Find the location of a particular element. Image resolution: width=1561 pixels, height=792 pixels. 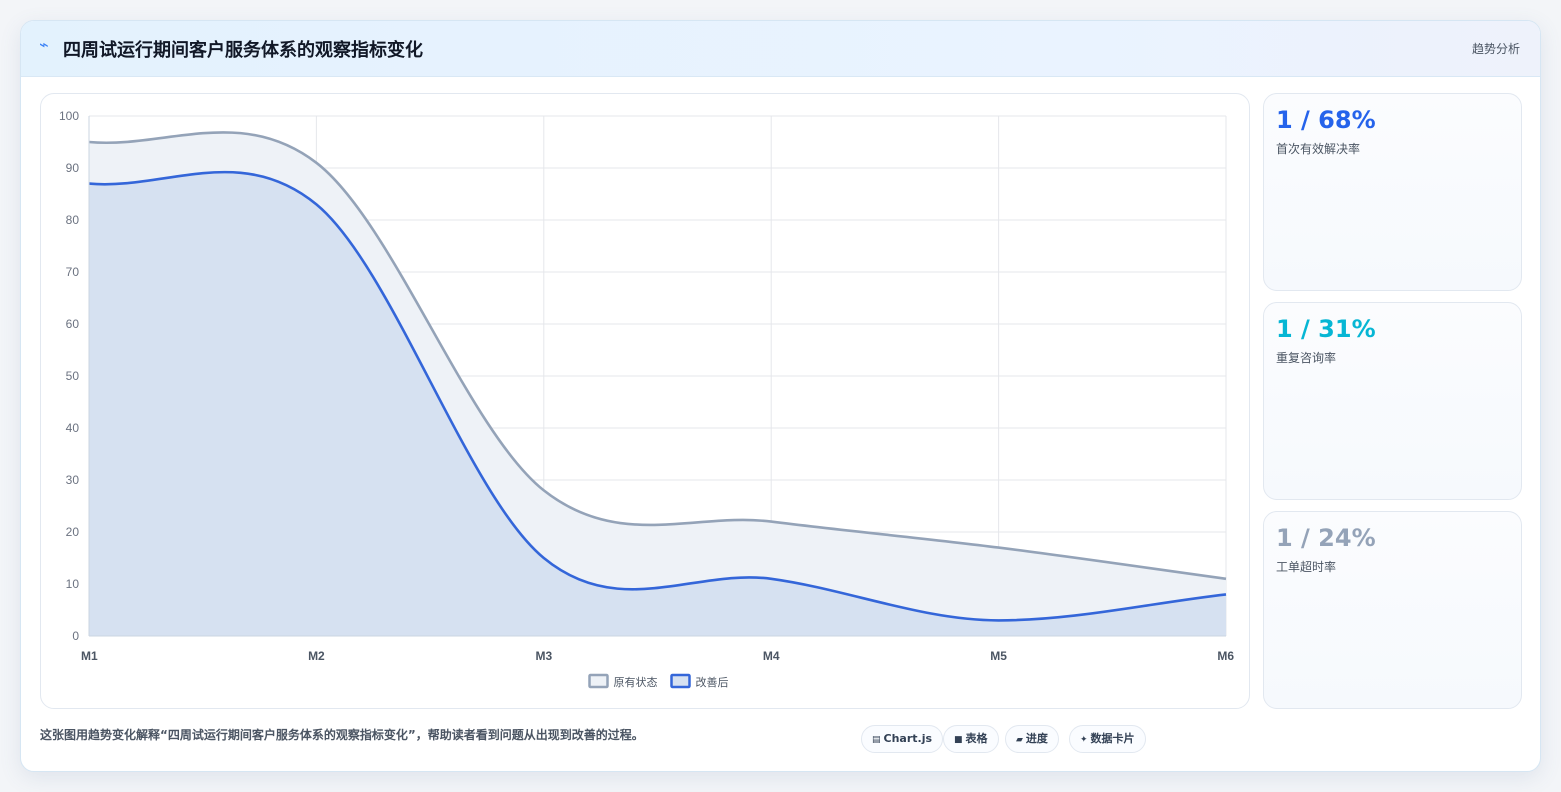

y-tick-label: 70 is located at coordinates (73, 272).